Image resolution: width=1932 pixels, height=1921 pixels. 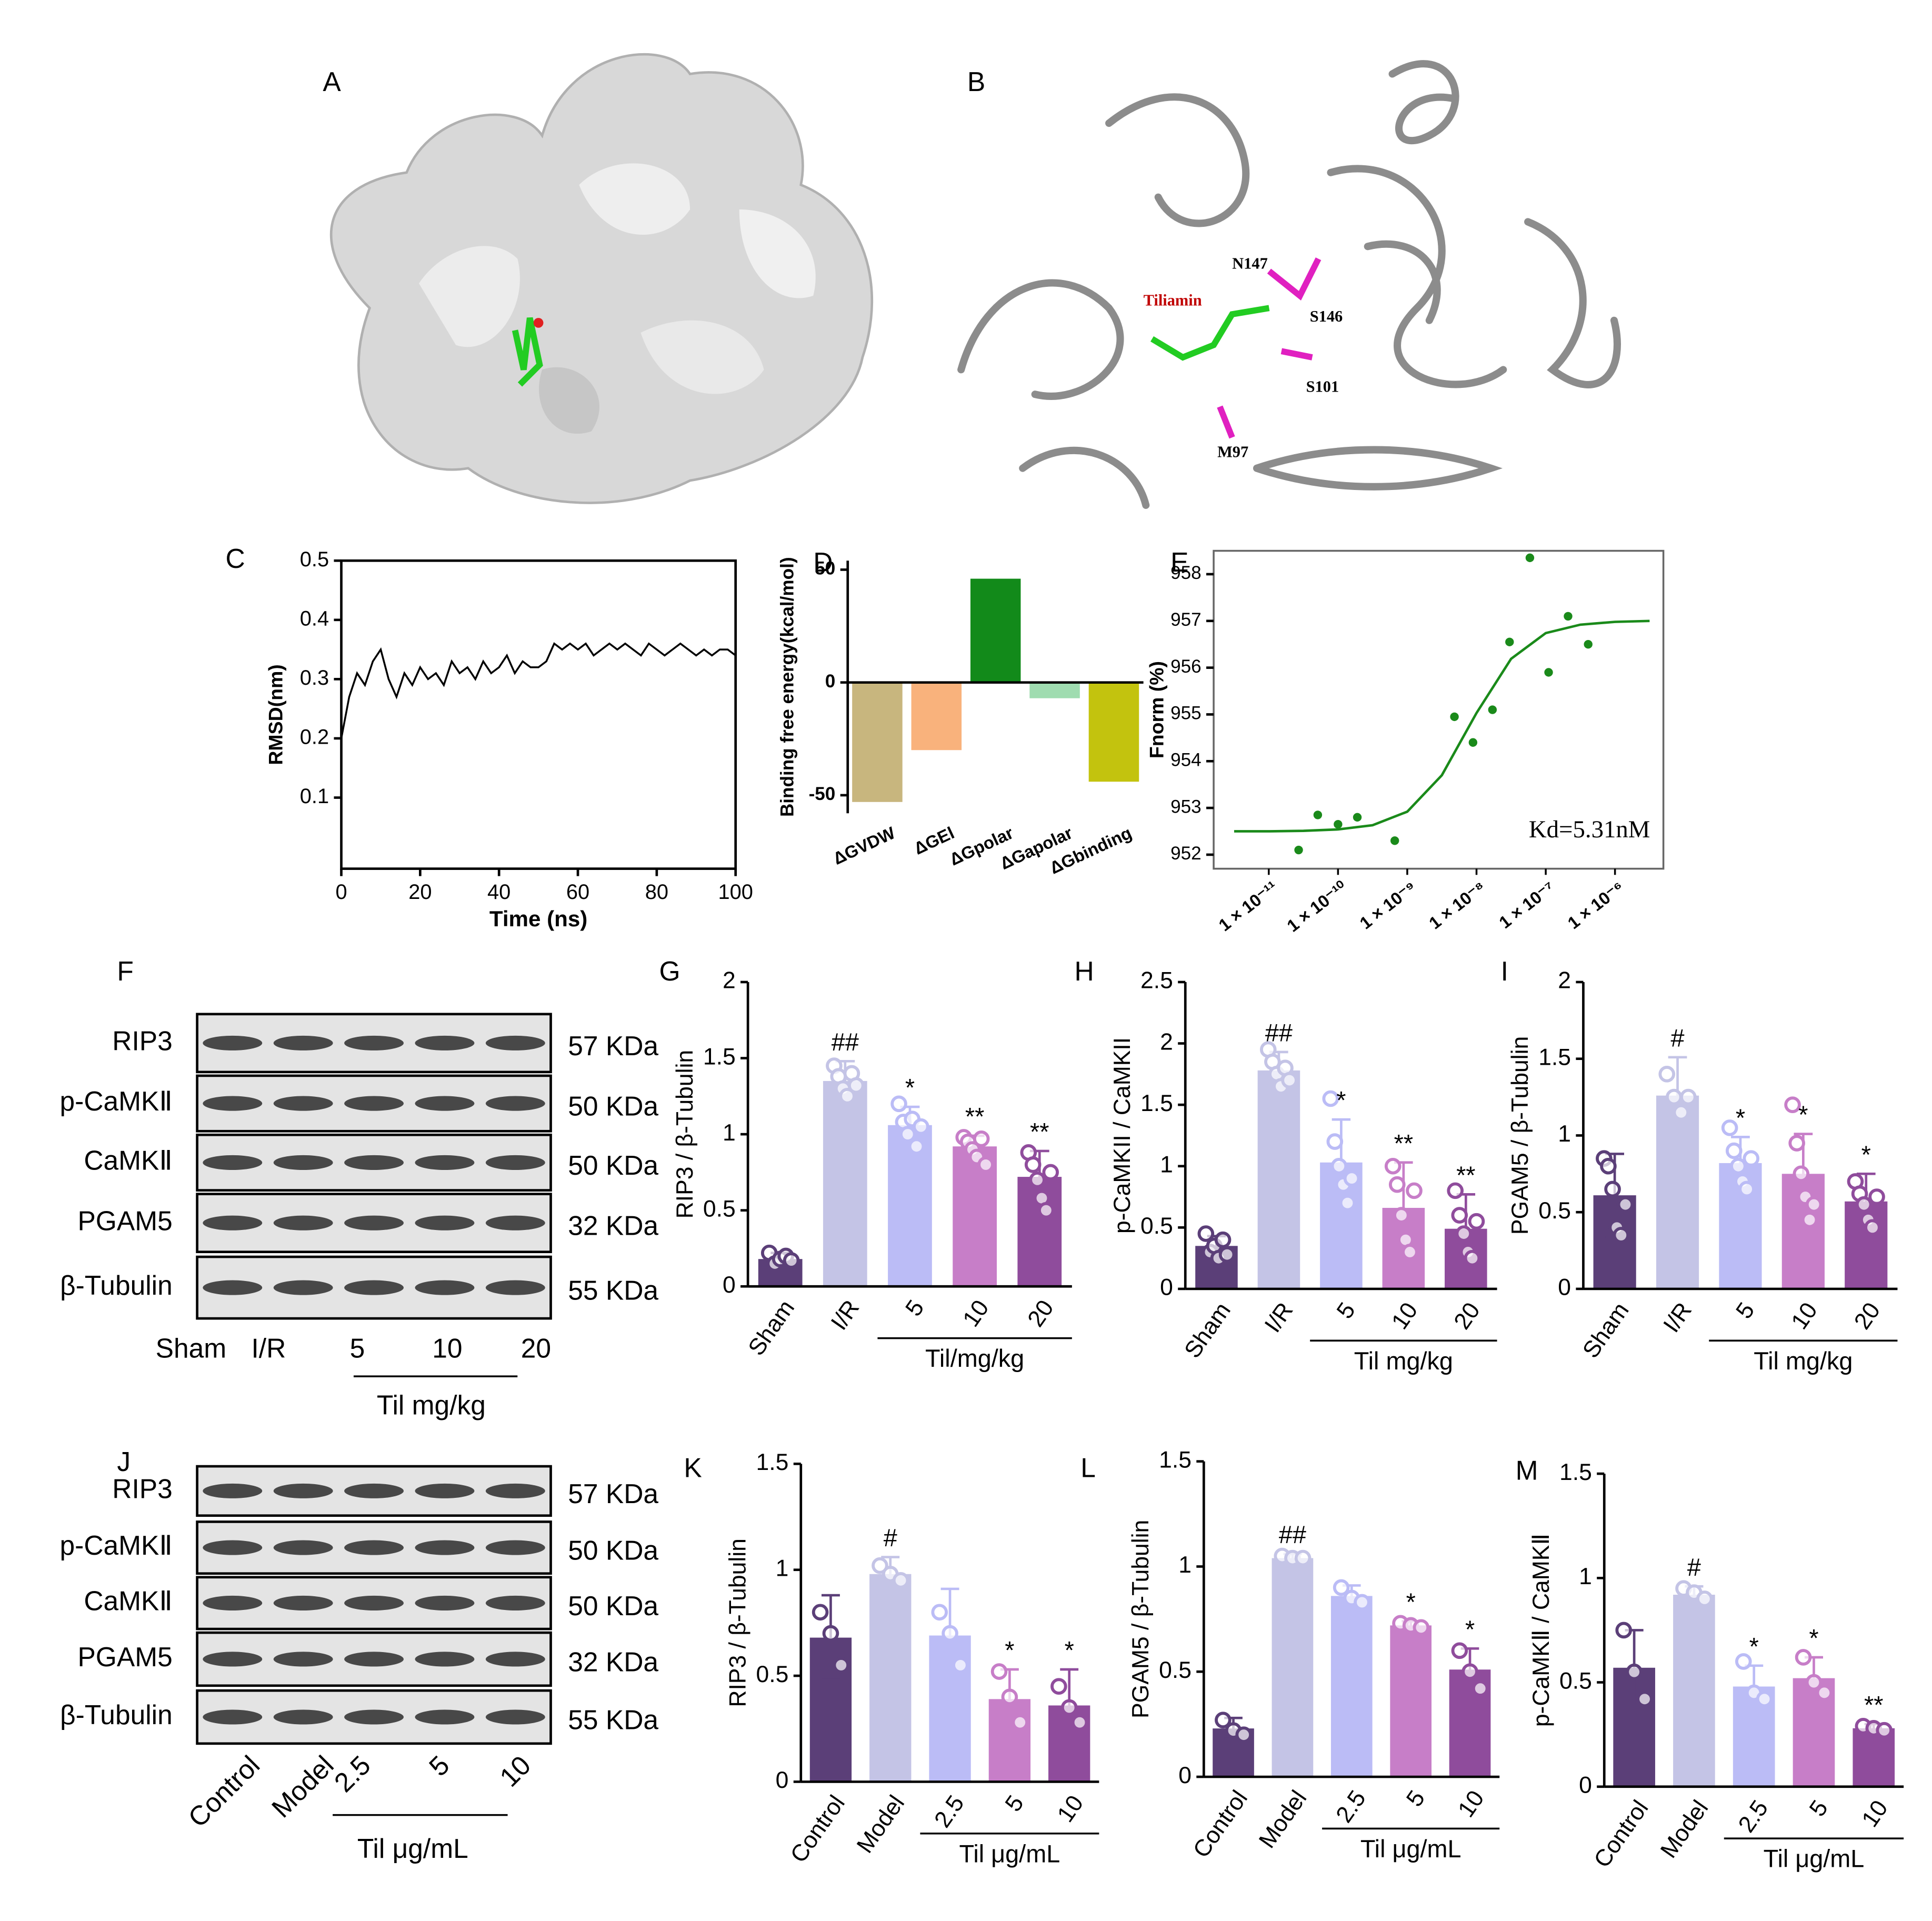 I want to click on lane-label: 2.5, so click(x=352, y=1773).